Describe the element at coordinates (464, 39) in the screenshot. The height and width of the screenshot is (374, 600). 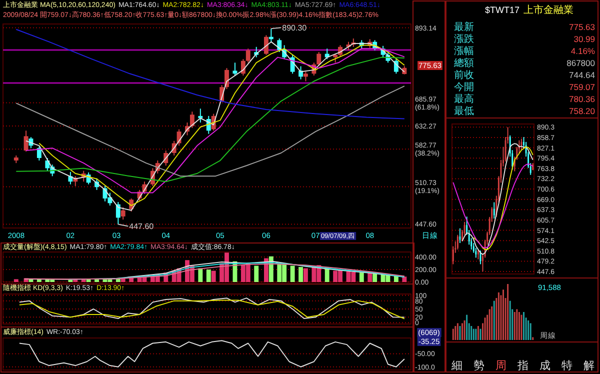
I see `category-label: 漲跌` at that location.